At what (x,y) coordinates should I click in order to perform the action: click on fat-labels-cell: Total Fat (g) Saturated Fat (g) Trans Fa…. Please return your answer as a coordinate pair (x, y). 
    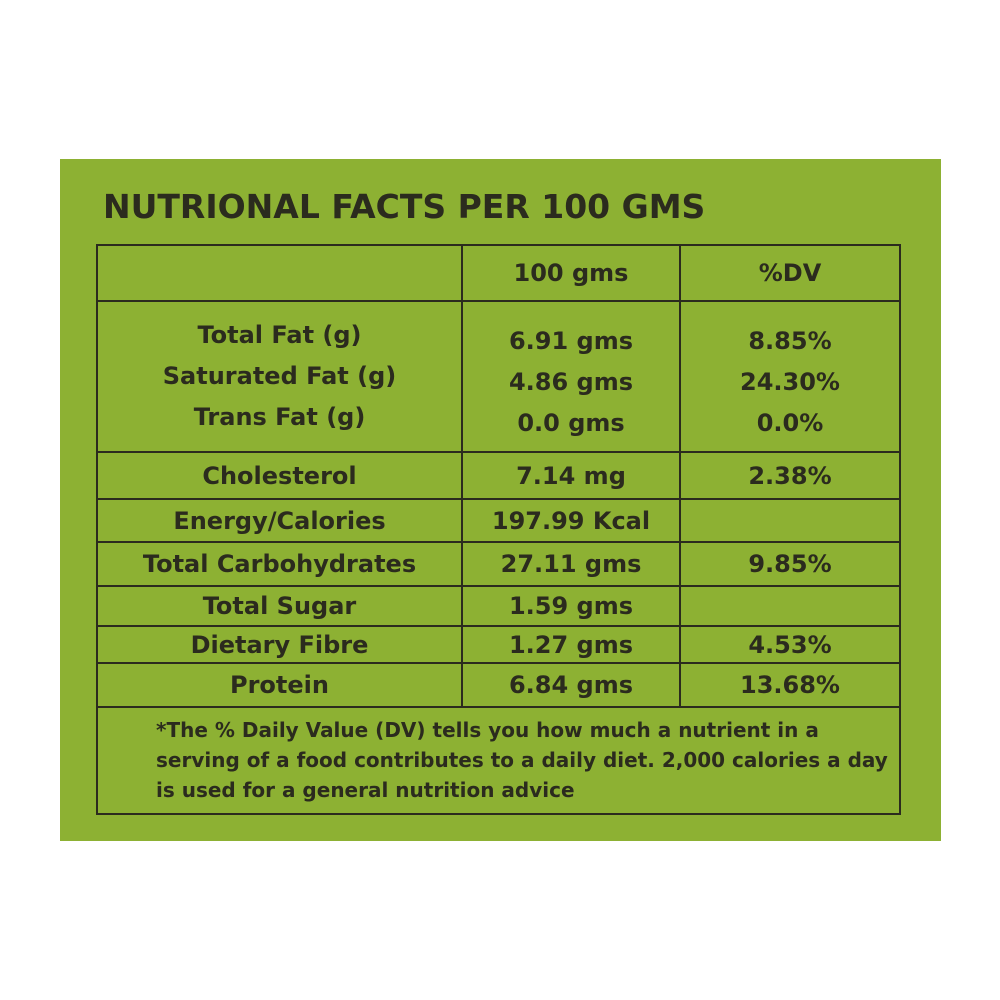
    Looking at the image, I should click on (279, 376).